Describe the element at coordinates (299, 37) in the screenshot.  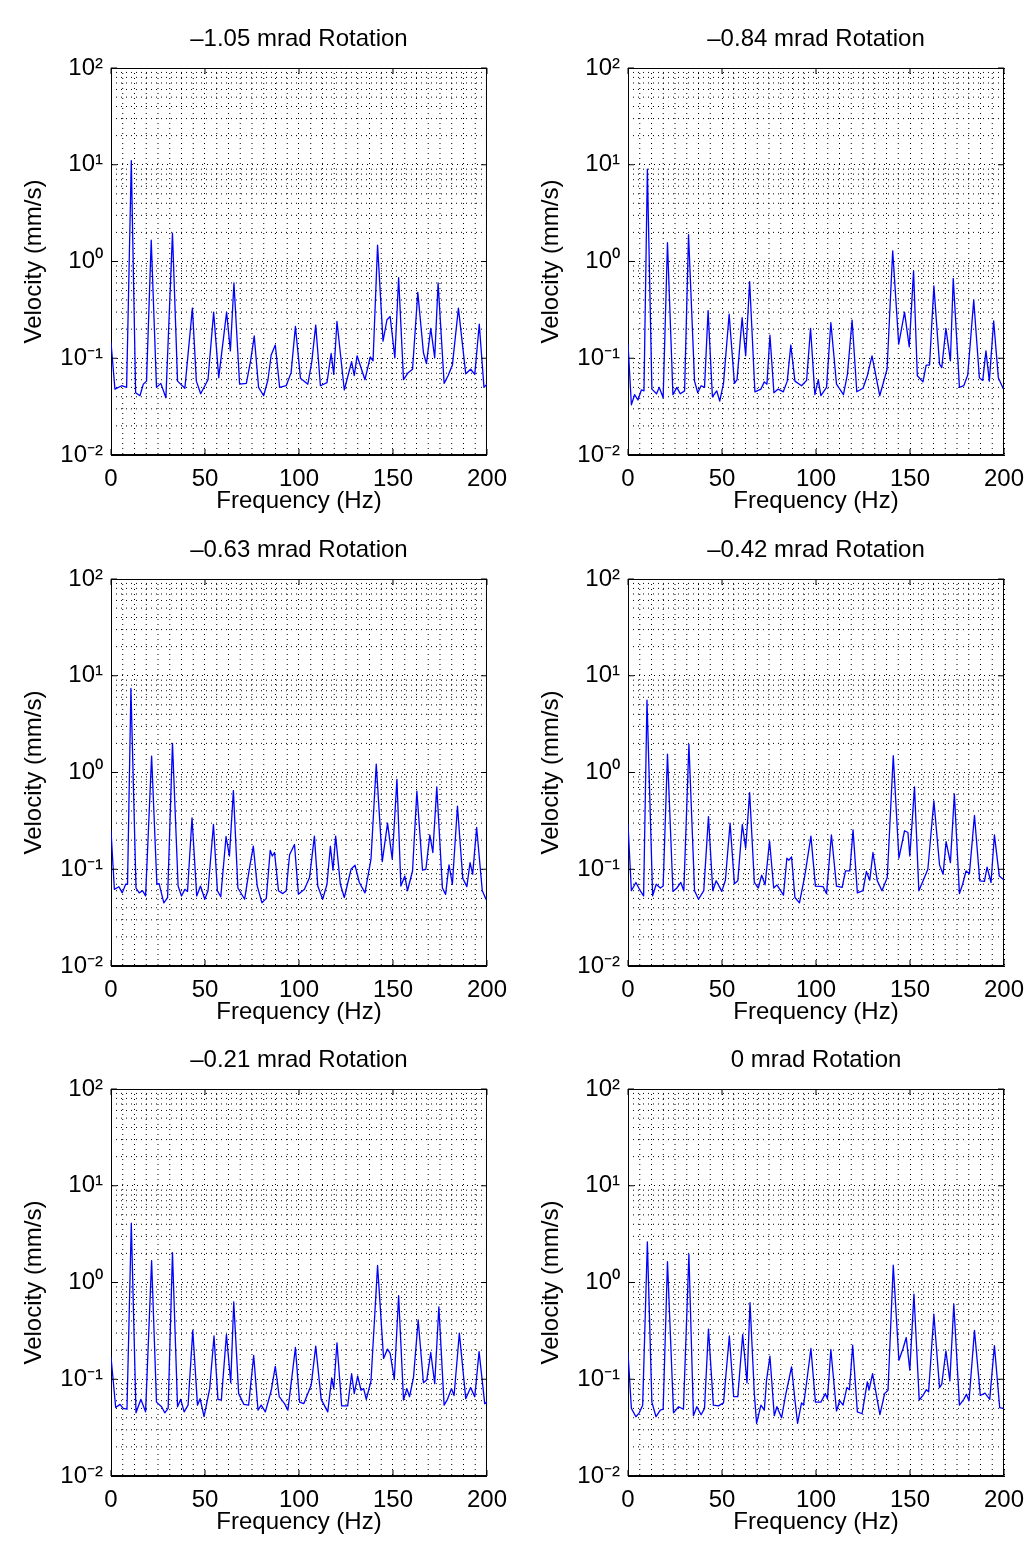
I see `chart-title: –1.05 mrad Rotation` at that location.